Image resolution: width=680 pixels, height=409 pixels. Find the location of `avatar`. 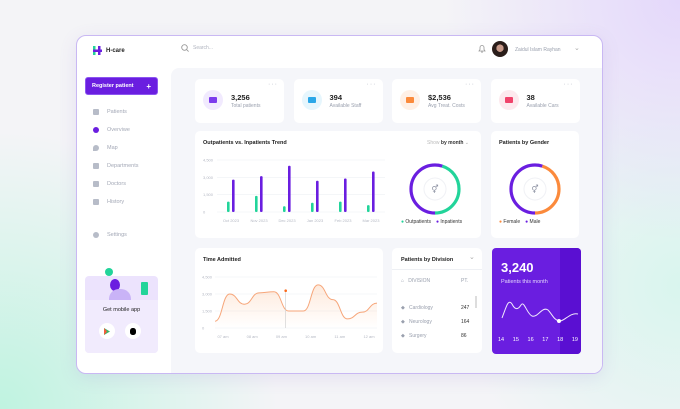

avatar is located at coordinates (500, 49).